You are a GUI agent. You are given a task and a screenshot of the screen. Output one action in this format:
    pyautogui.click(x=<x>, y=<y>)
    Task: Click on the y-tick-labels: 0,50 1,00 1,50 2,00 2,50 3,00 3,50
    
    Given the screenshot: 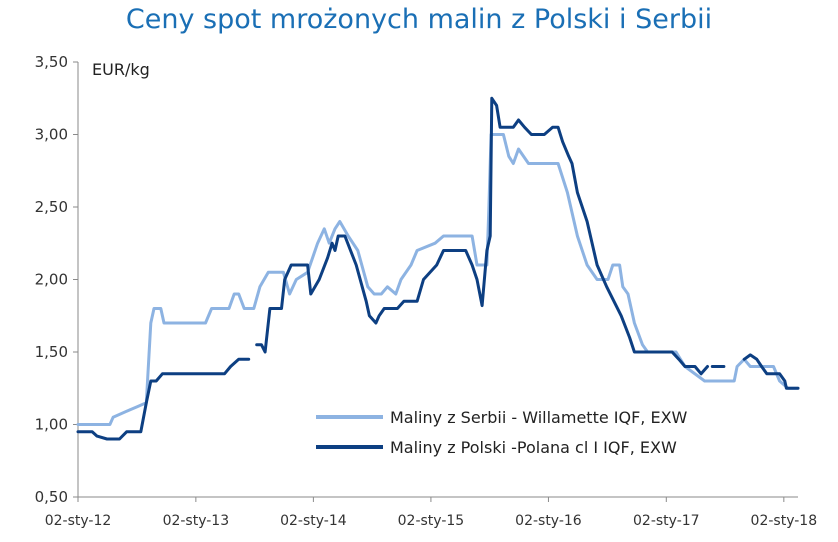 What is the action you would take?
    pyautogui.click(x=56, y=279)
    